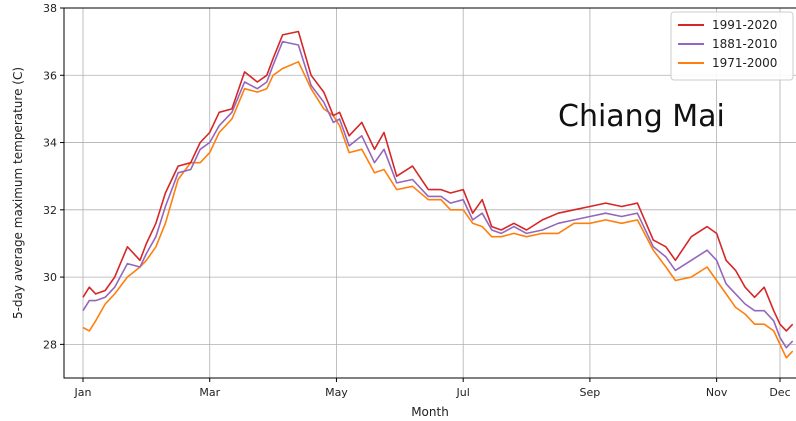 Image resolution: width=796 pixels, height=421 pixels. What do you see at coordinates (744, 44) in the screenshot?
I see `legend-label: 1881-2010` at bounding box center [744, 44].